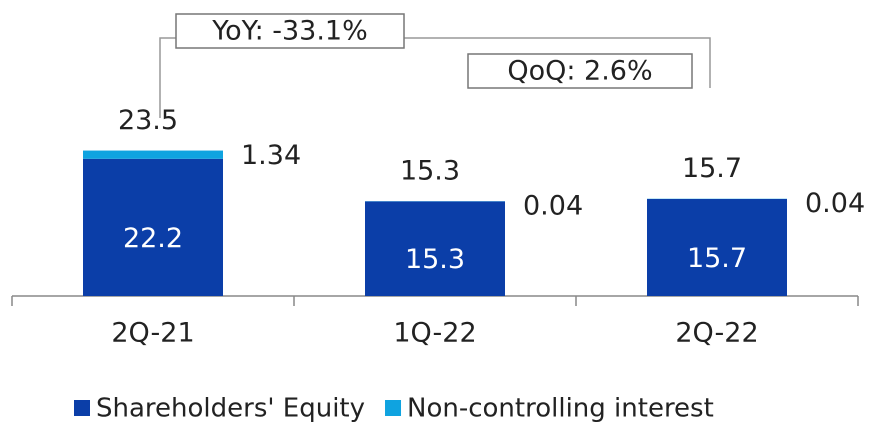 This screenshot has height=422, width=871. What do you see at coordinates (230, 408) in the screenshot?
I see `legend-label: Shareholders' Equity` at bounding box center [230, 408].